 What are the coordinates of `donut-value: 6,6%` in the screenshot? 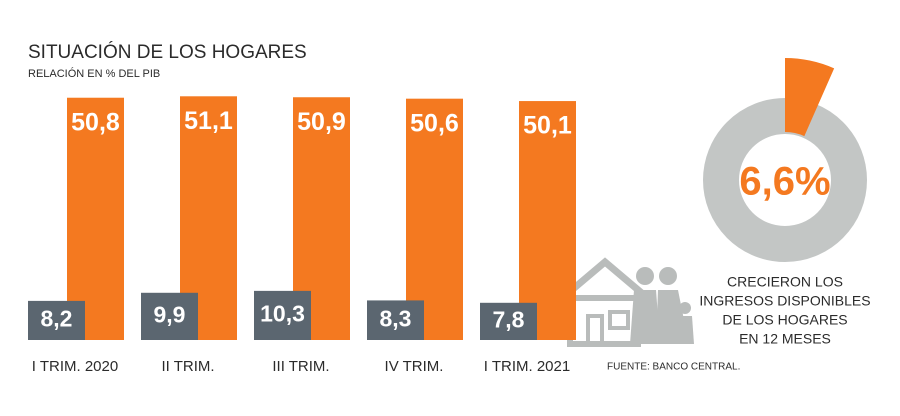 It's located at (784, 182).